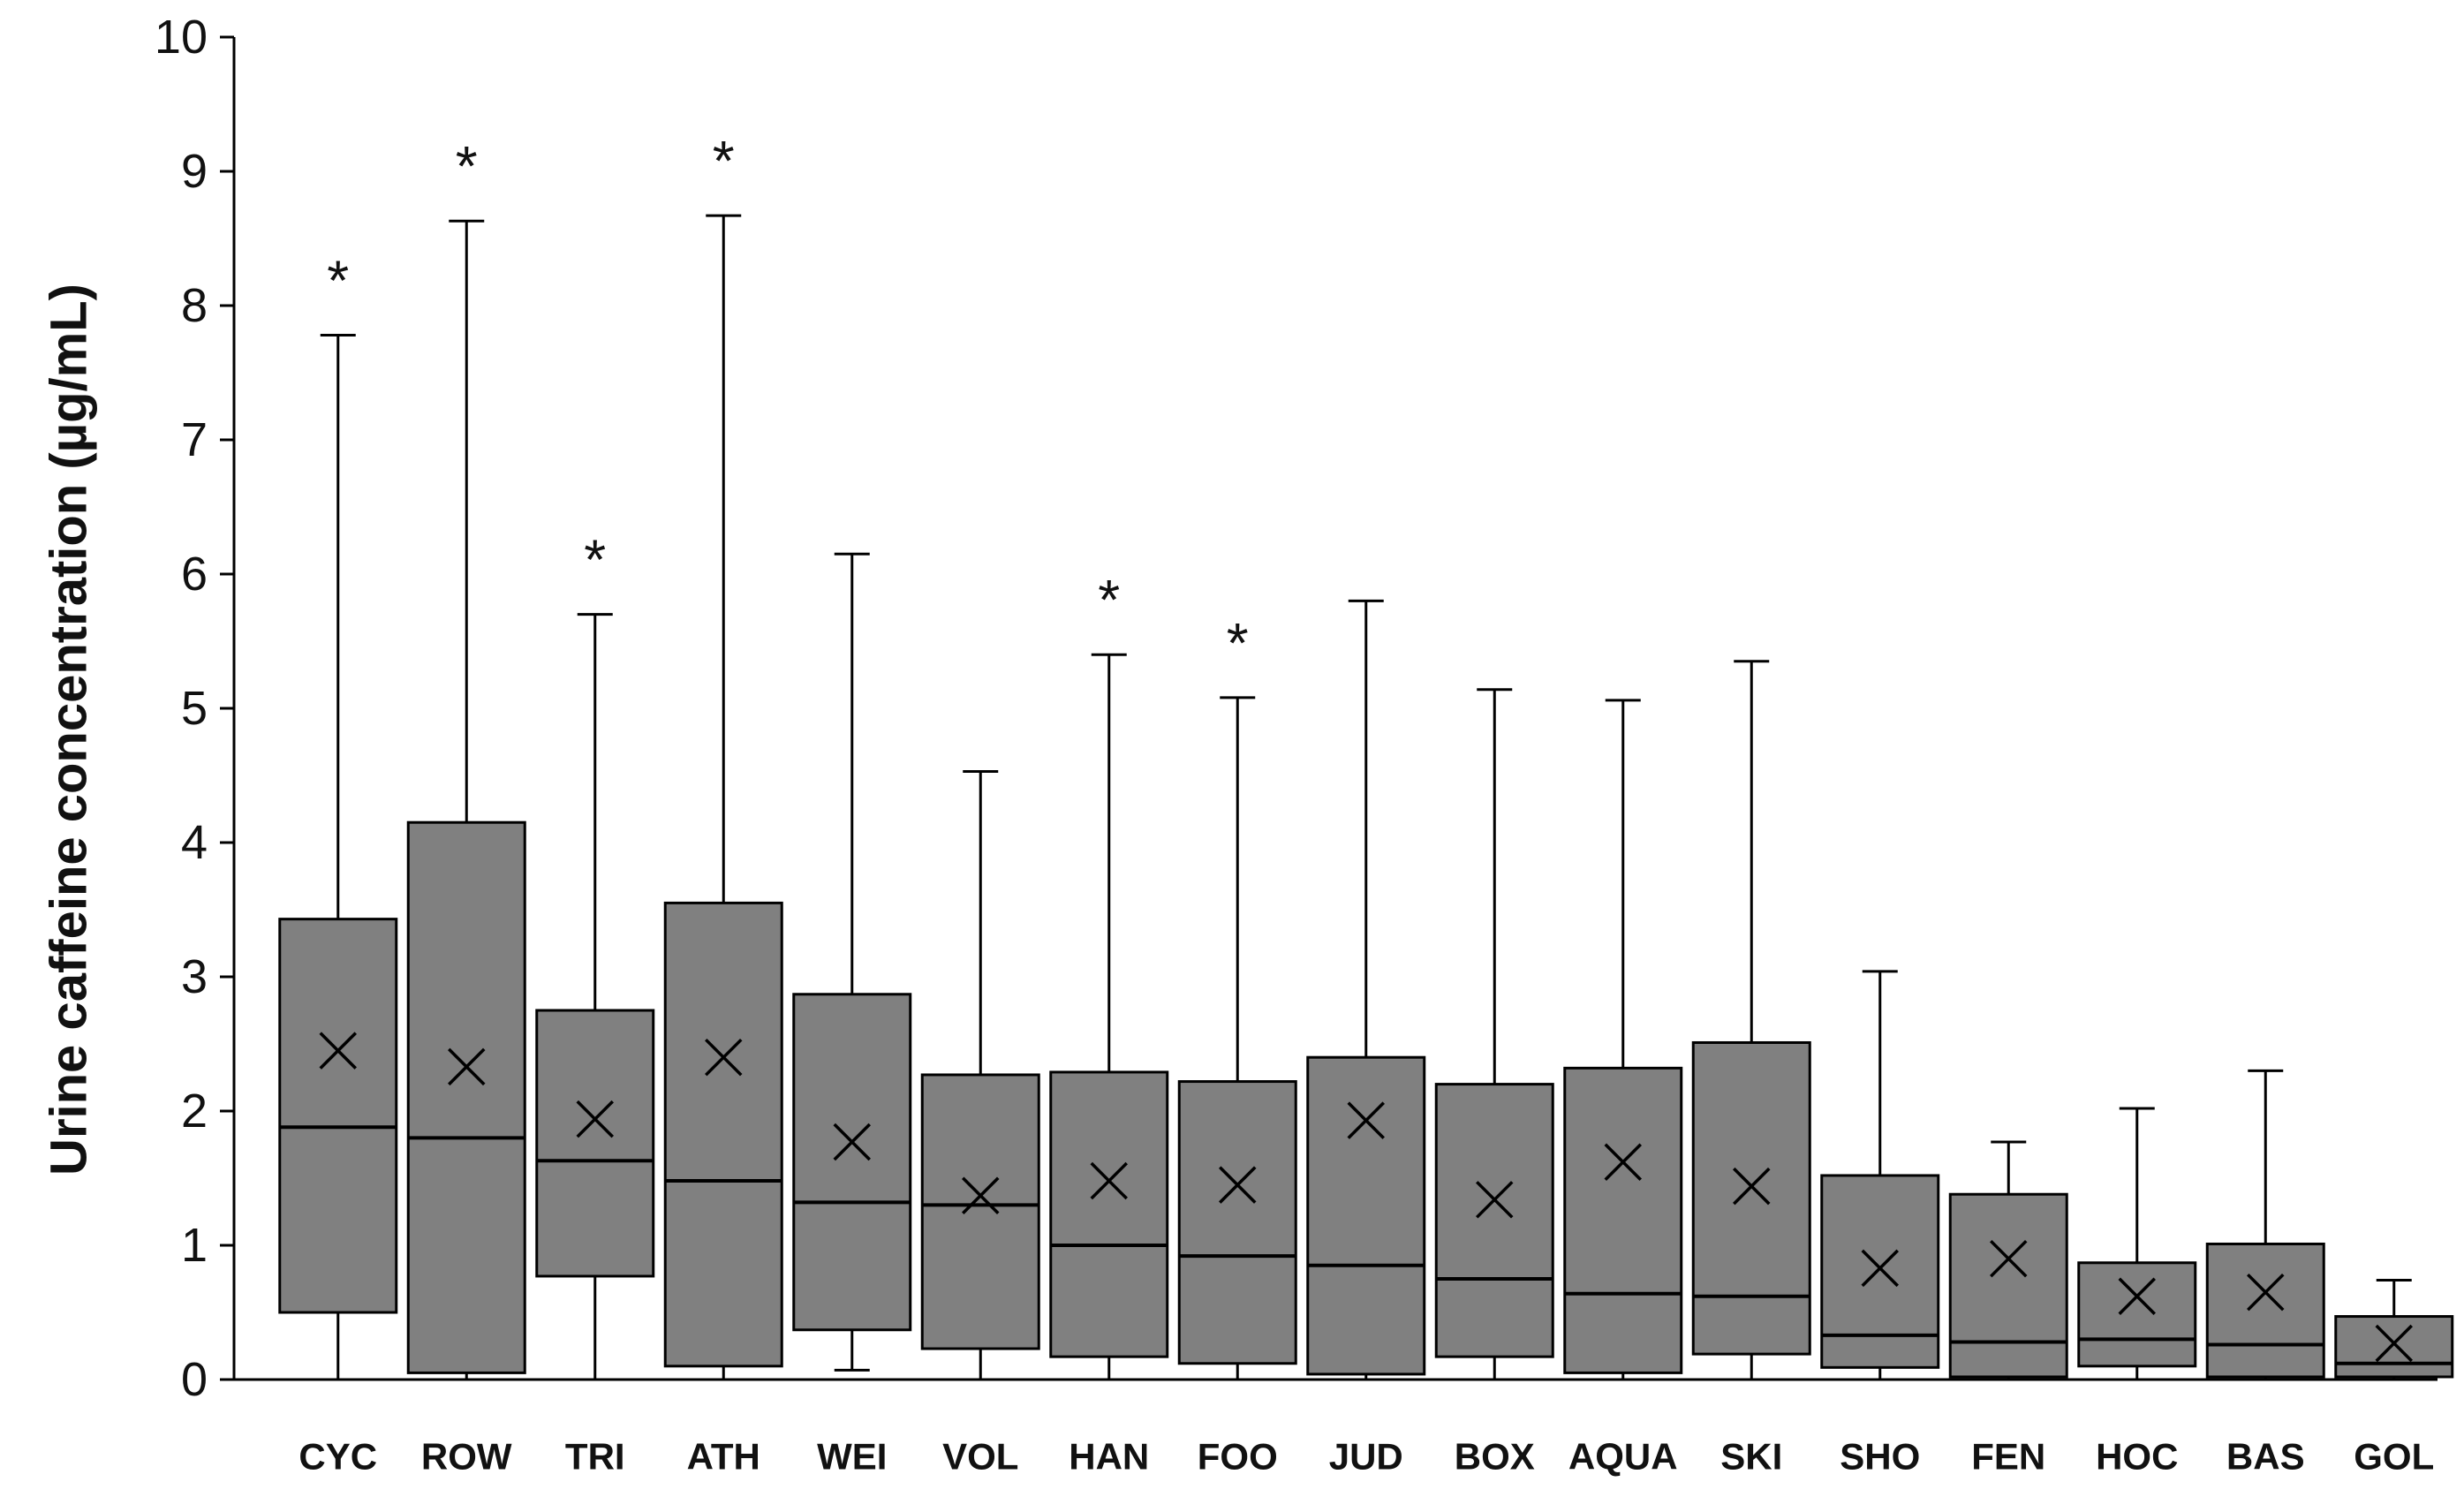  Describe the element at coordinates (980, 1457) in the screenshot. I see `x-tick-label: VOL` at that location.